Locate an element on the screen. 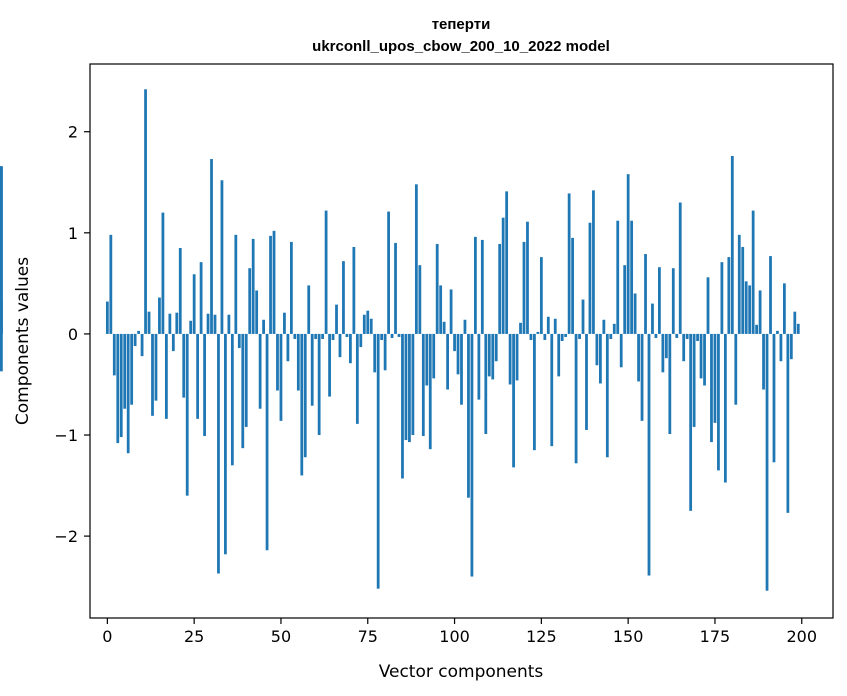  y-tick-label: −1 is located at coordinates (66, 435).